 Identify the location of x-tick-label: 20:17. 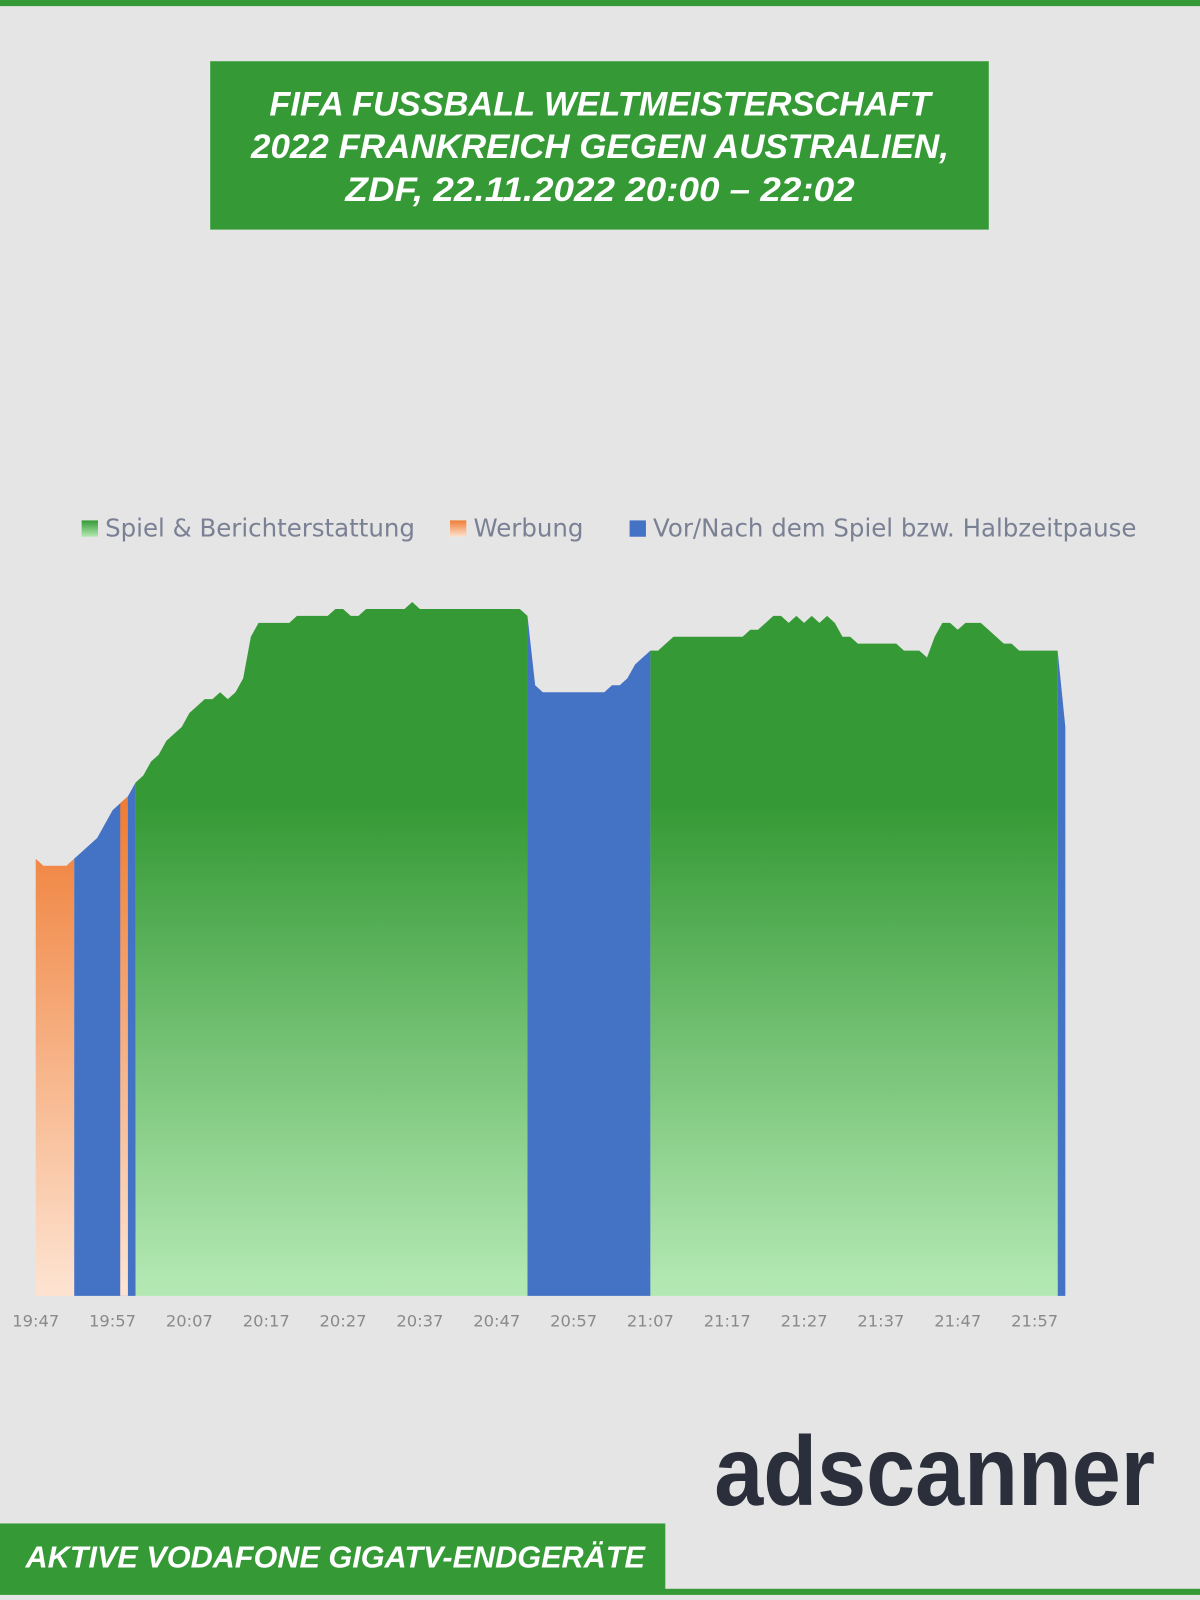
(266, 1321).